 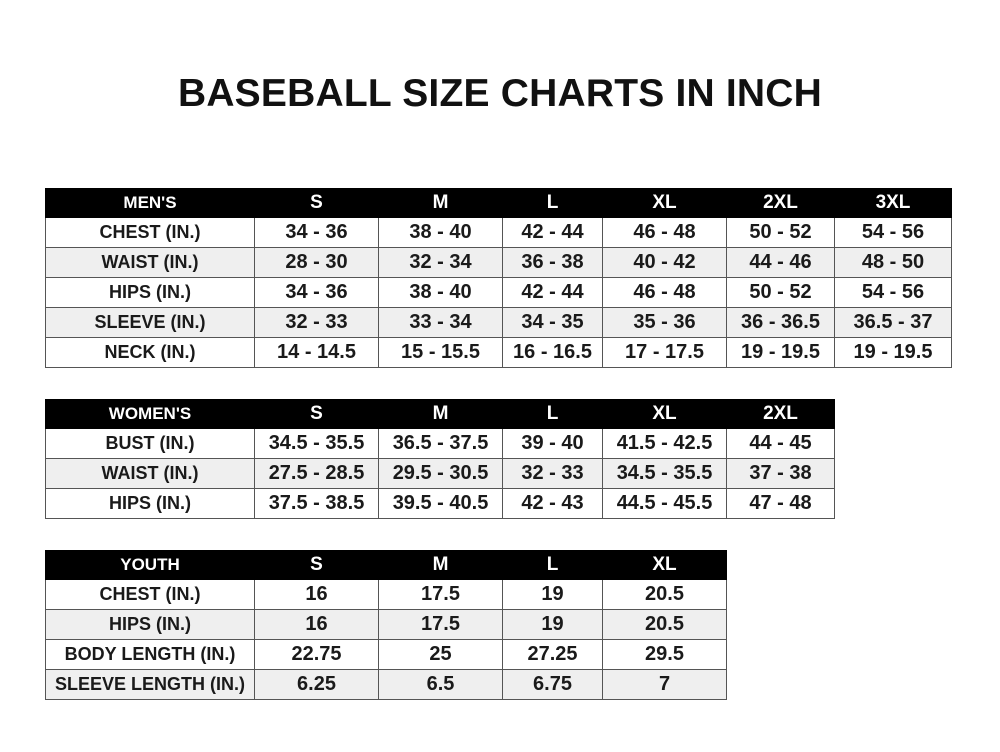 What do you see at coordinates (316, 654) in the screenshot?
I see `table-cell: 22.75` at bounding box center [316, 654].